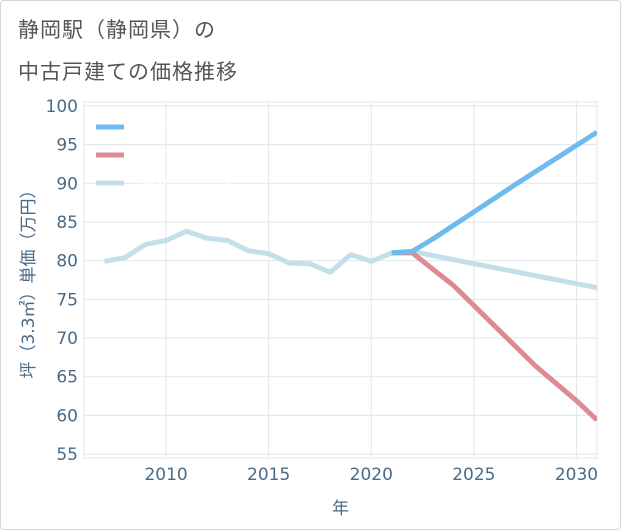 This screenshot has width=621, height=530. What do you see at coordinates (67, 416) in the screenshot?
I see `y-tick-label: 60` at bounding box center [67, 416].